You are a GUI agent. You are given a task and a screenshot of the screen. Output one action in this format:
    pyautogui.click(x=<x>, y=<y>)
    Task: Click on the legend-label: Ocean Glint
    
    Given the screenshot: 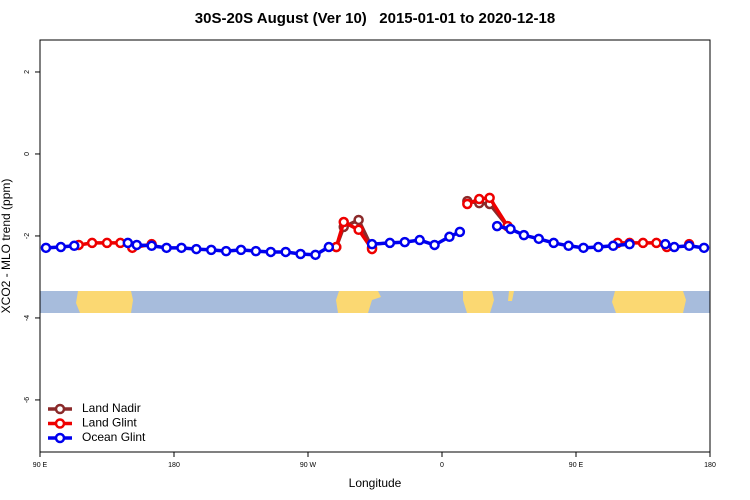 What is the action you would take?
    pyautogui.click(x=114, y=437)
    